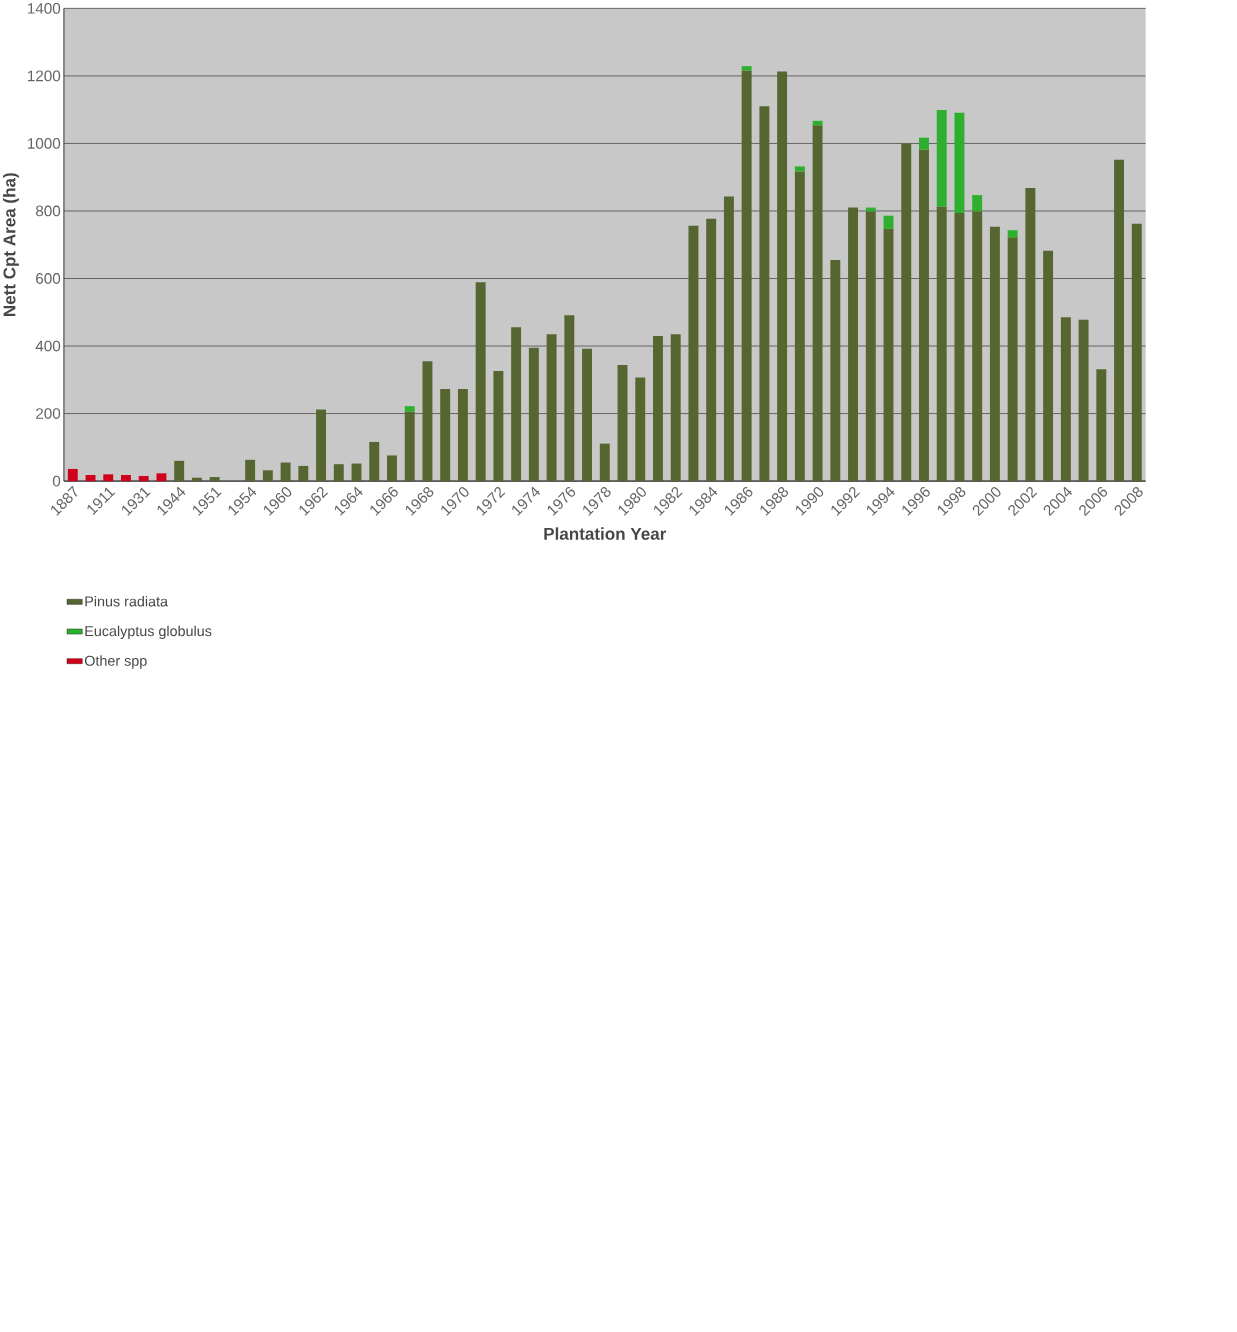 This screenshot has height=1332, width=1237. What do you see at coordinates (11, 245) in the screenshot?
I see `y-axis-title: Nett Cpt Area (ha)` at bounding box center [11, 245].